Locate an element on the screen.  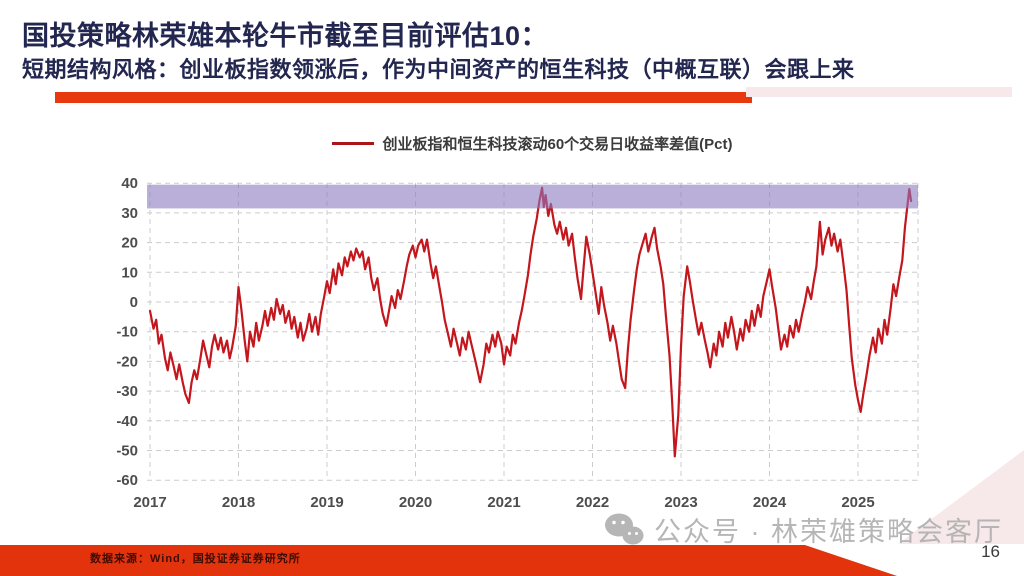
x-tick-label: 2023 is located at coordinates (680, 502).